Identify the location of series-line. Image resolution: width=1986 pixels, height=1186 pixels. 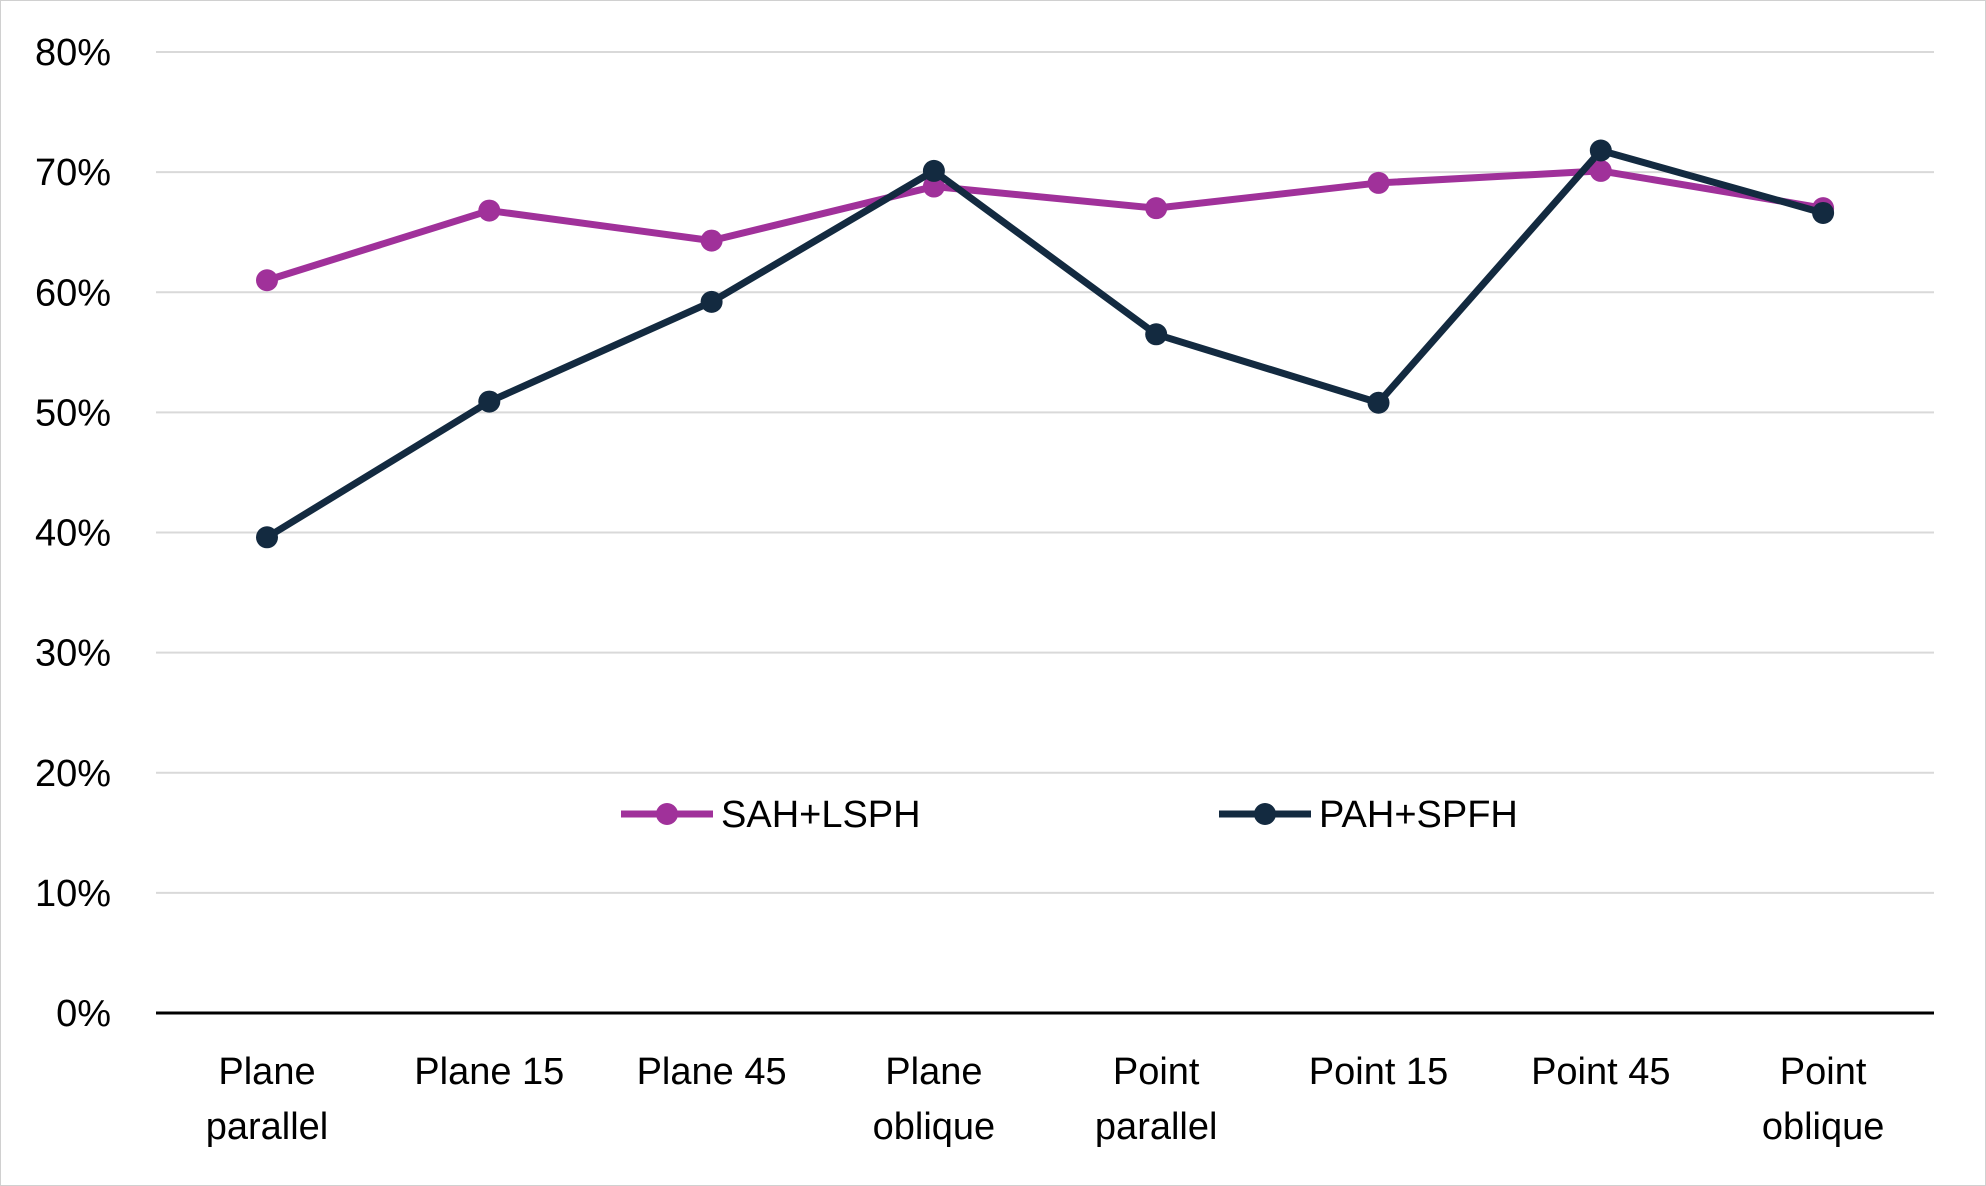
(1045, 225).